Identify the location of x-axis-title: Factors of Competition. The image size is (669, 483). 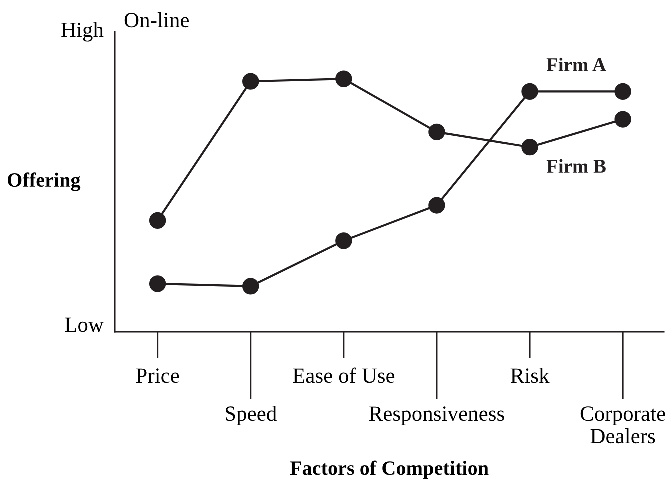
(389, 470).